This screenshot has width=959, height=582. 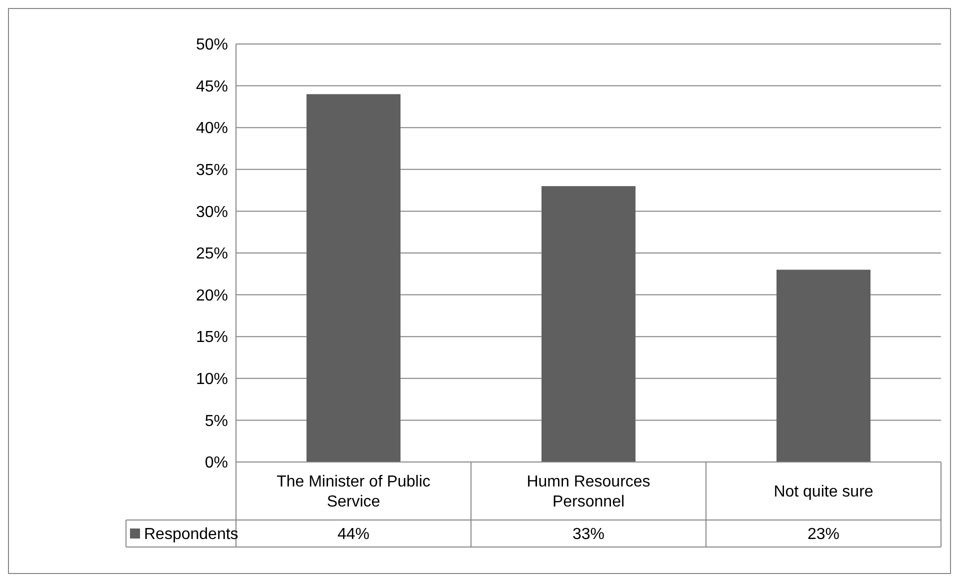 What do you see at coordinates (823, 535) in the screenshot?
I see `data-label: 23%` at bounding box center [823, 535].